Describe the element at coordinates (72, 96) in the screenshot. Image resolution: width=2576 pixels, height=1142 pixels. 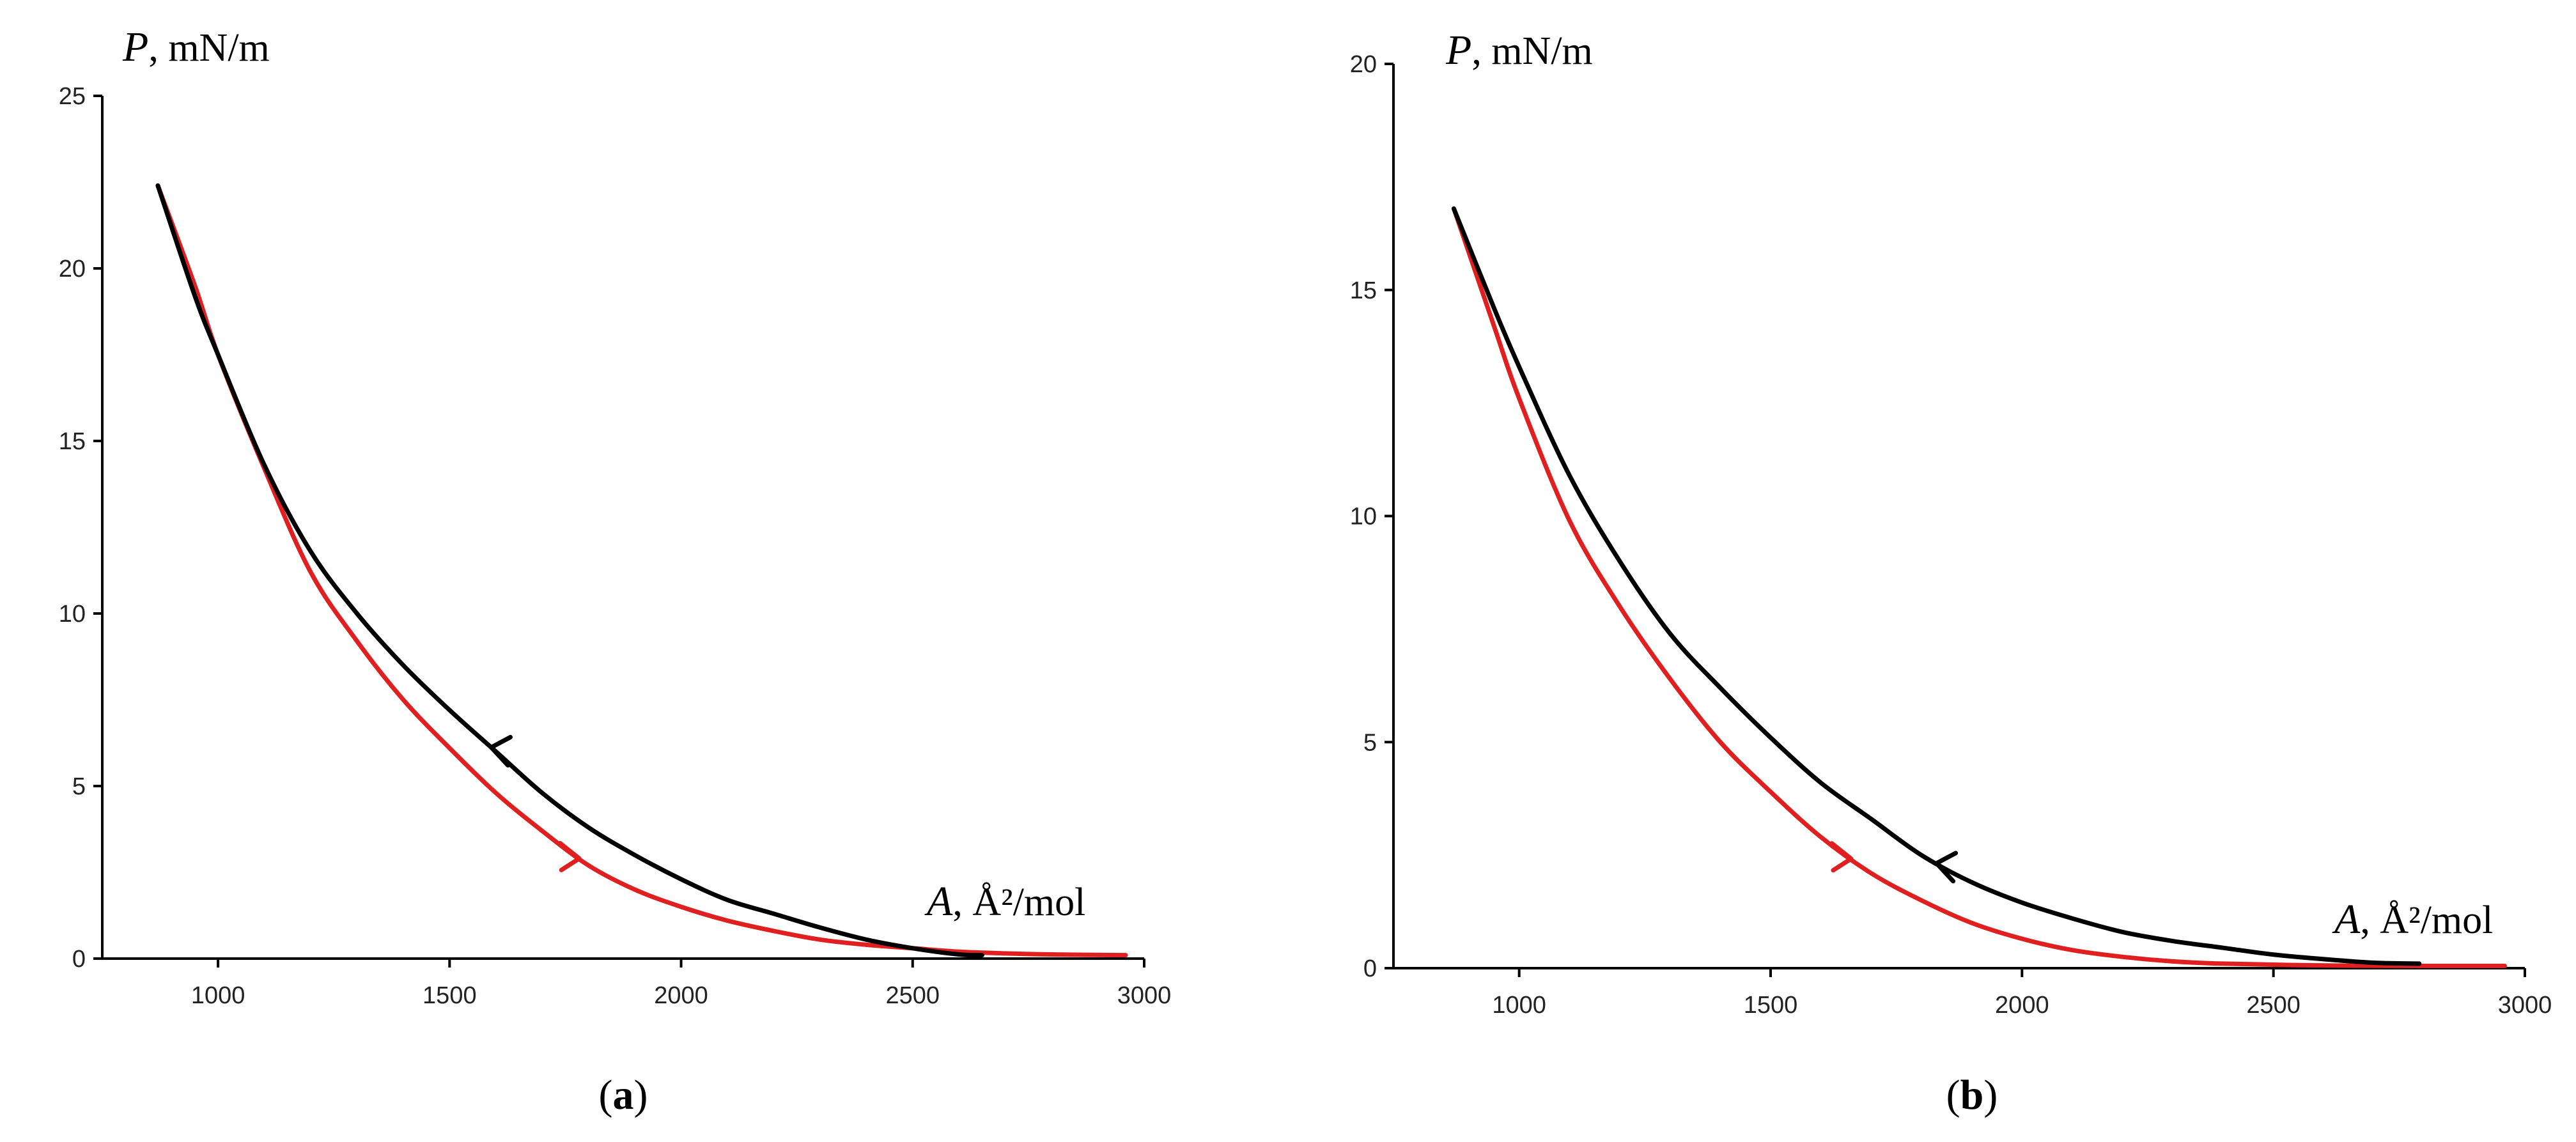
I see `y-tick-label: 25` at that location.